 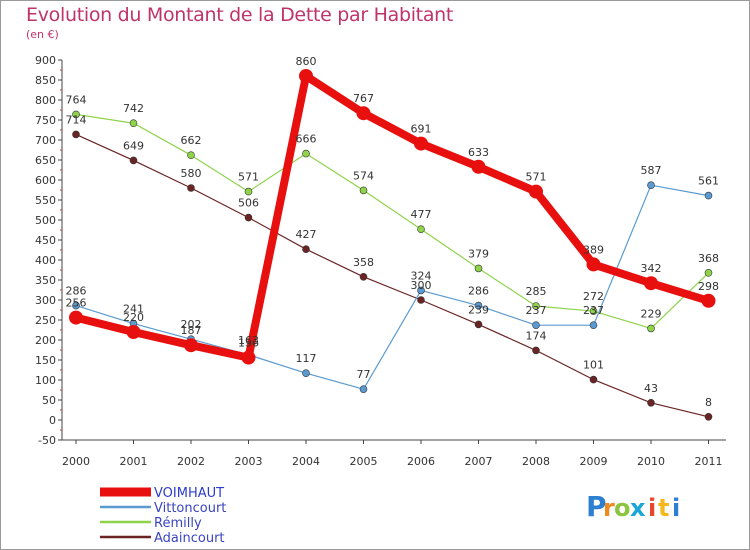 I want to click on data-label: 229, so click(x=651, y=313).